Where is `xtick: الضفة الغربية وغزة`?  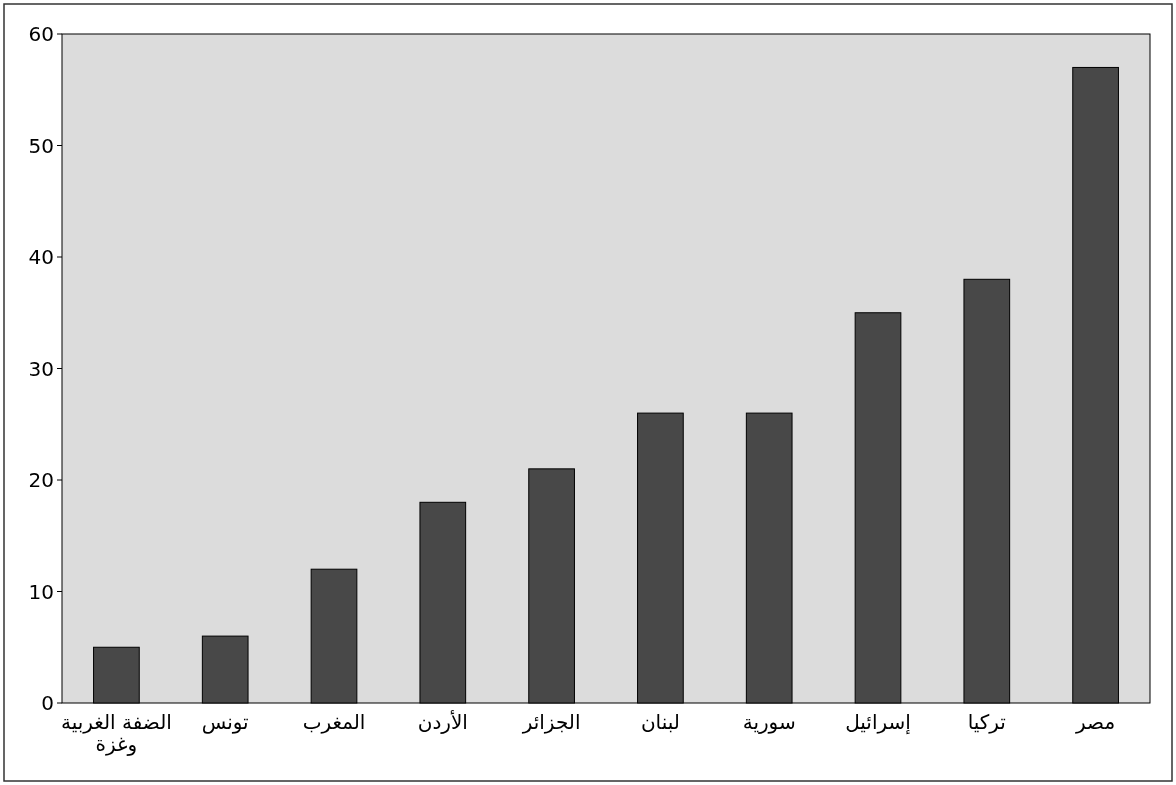 xtick: الضفة الغربية وغزة is located at coordinates (116, 733).